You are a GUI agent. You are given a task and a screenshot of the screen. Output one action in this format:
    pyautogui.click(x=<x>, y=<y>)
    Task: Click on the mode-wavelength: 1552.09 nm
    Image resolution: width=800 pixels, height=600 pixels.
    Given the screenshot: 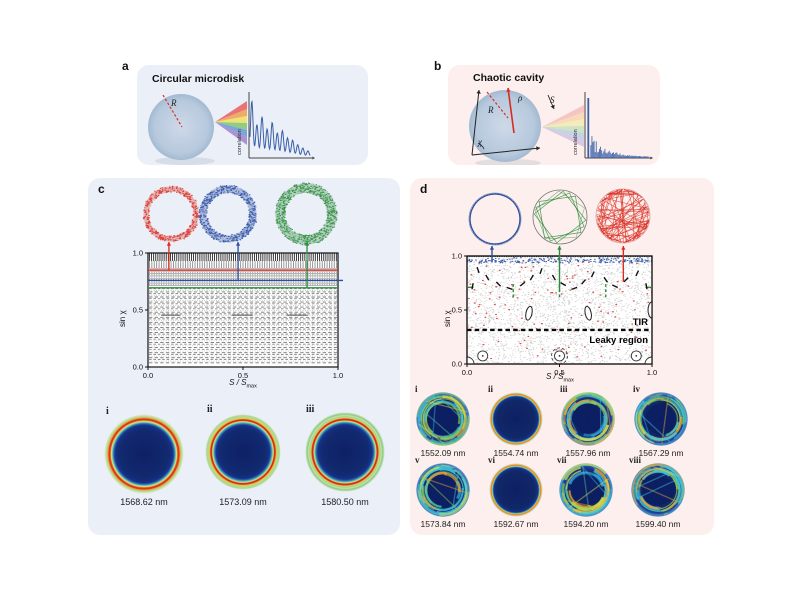 What is the action you would take?
    pyautogui.click(x=443, y=453)
    